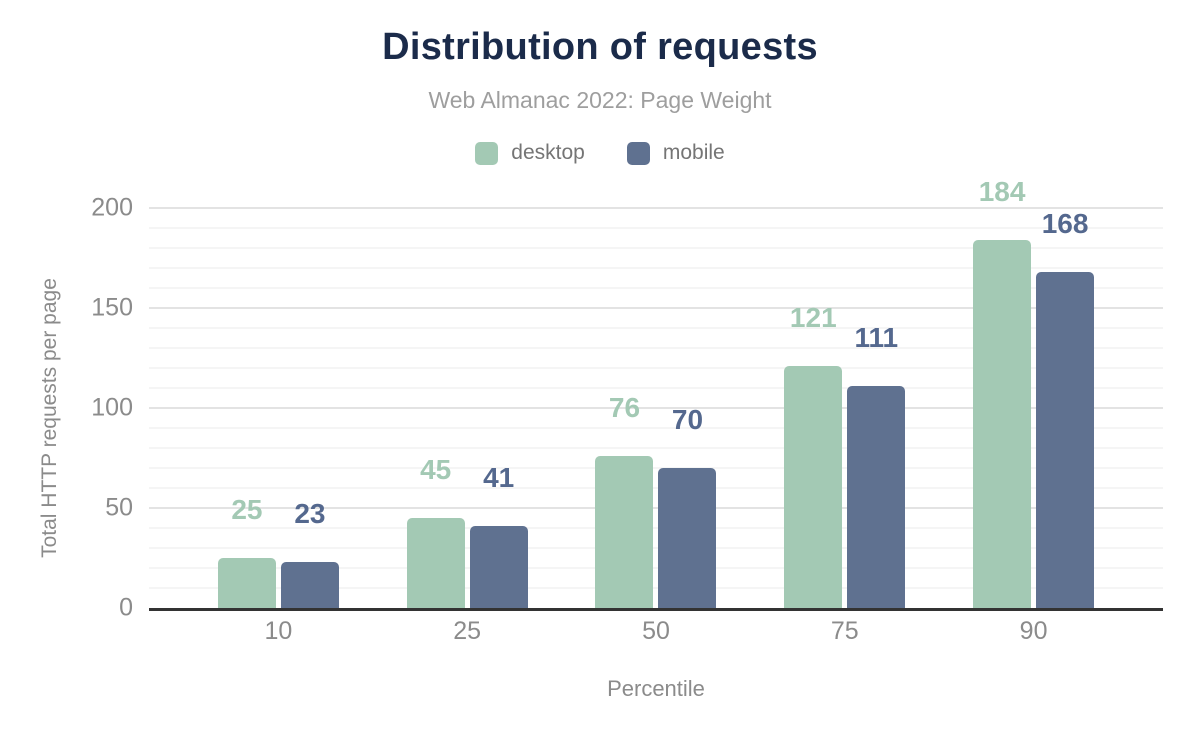 Image resolution: width=1200 pixels, height=742 pixels. Describe the element at coordinates (813, 456) in the screenshot. I see `bar-desktop-p75: 121` at that location.